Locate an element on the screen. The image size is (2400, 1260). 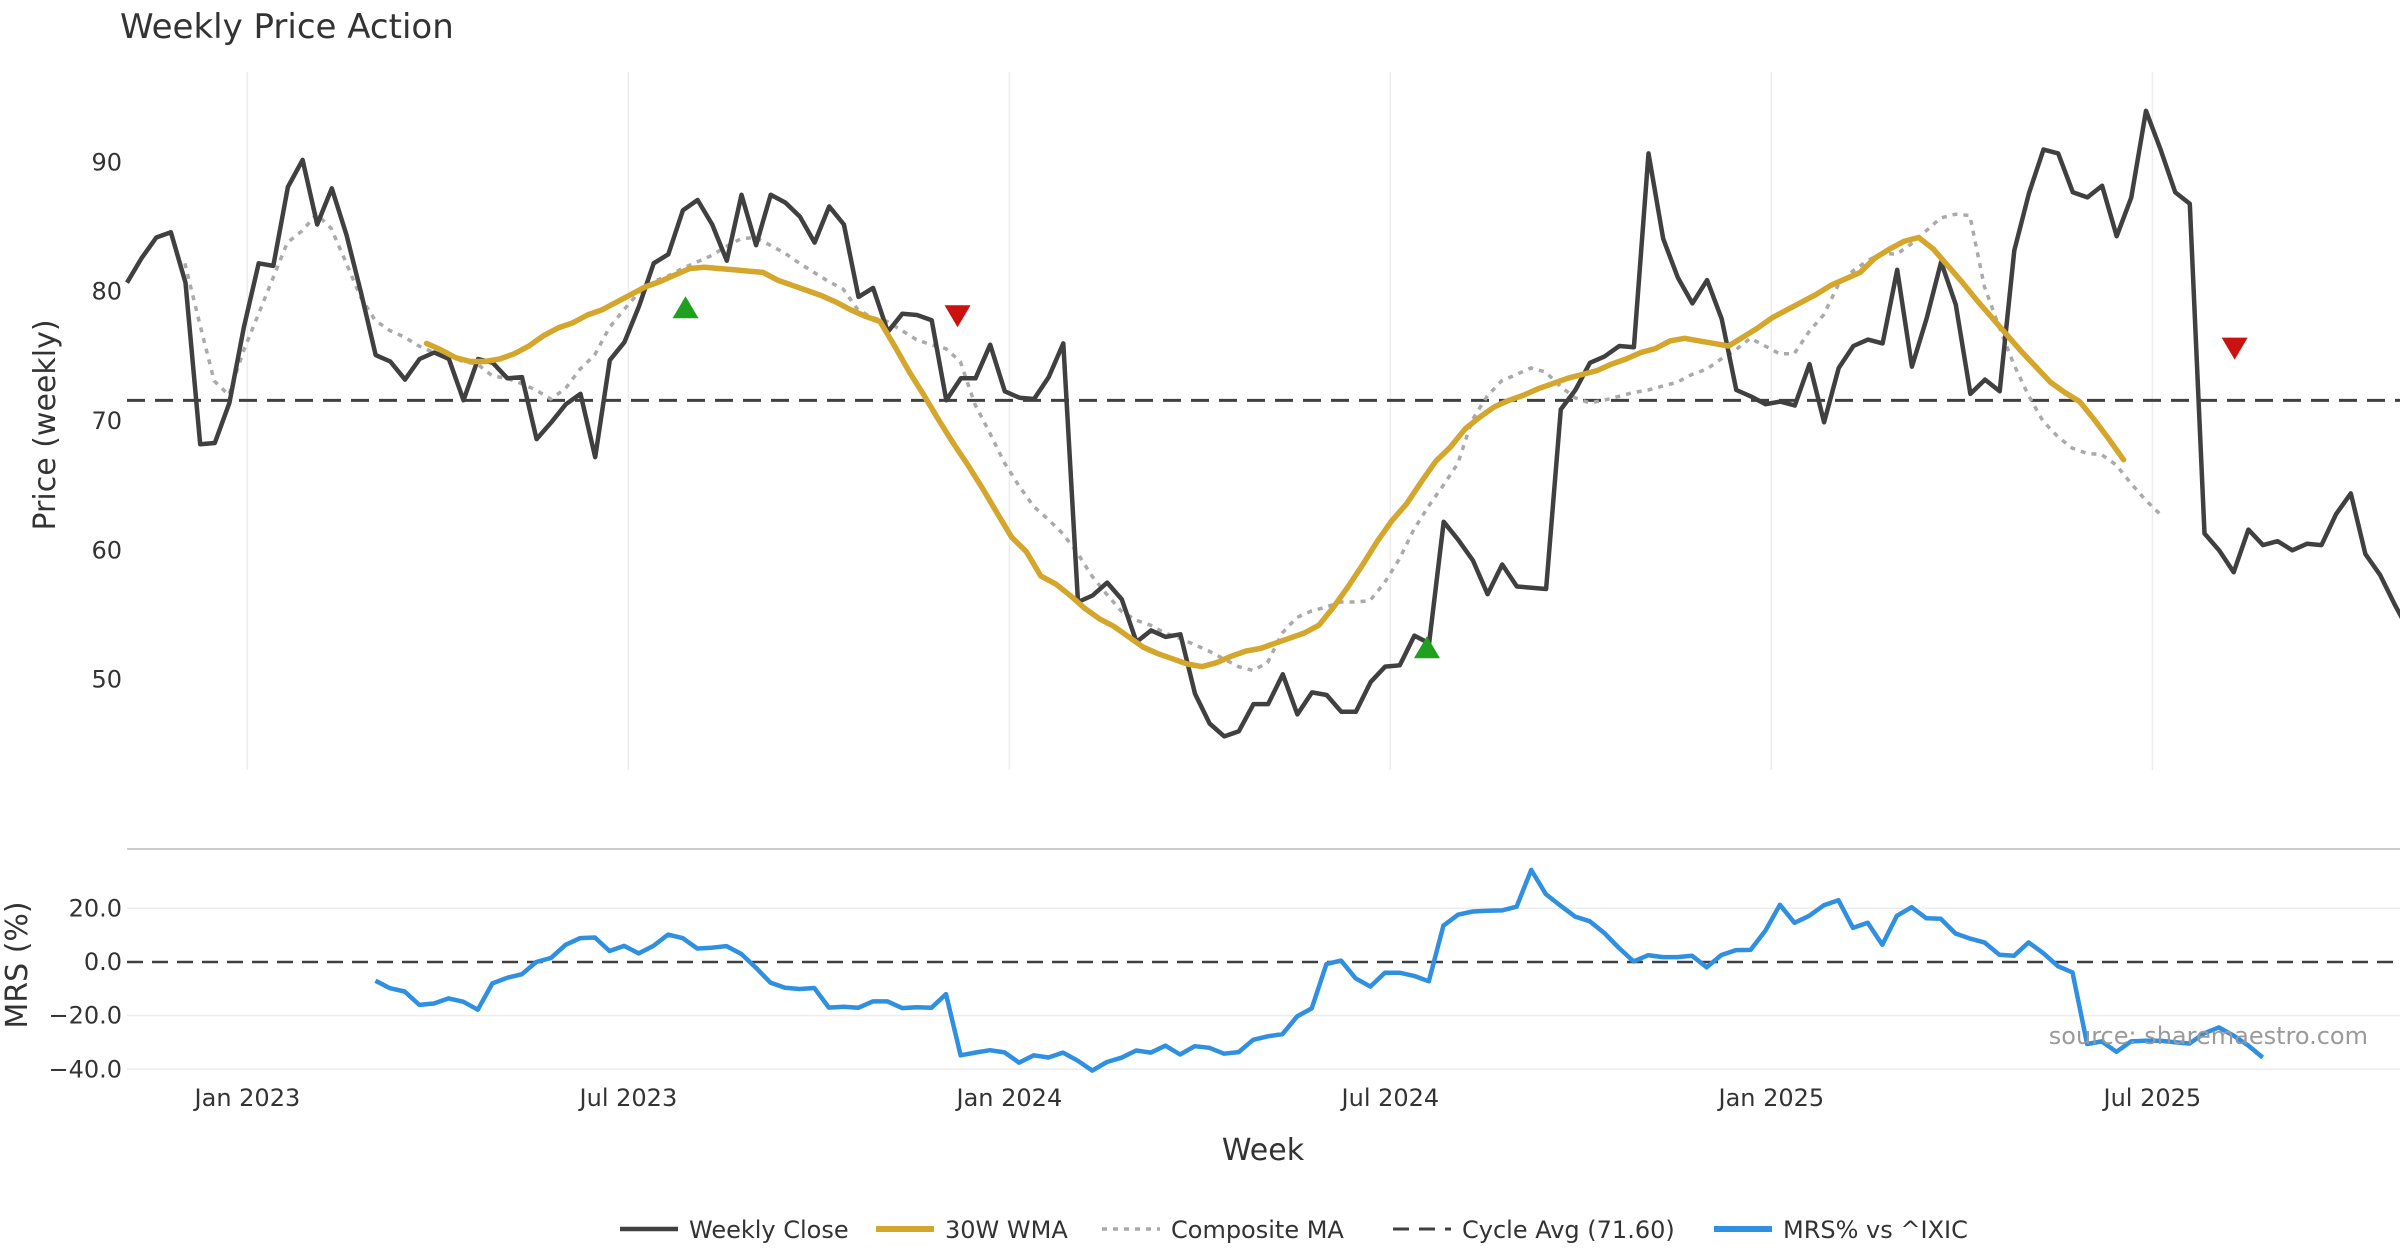
mrs-line is located at coordinates (1319, 970).